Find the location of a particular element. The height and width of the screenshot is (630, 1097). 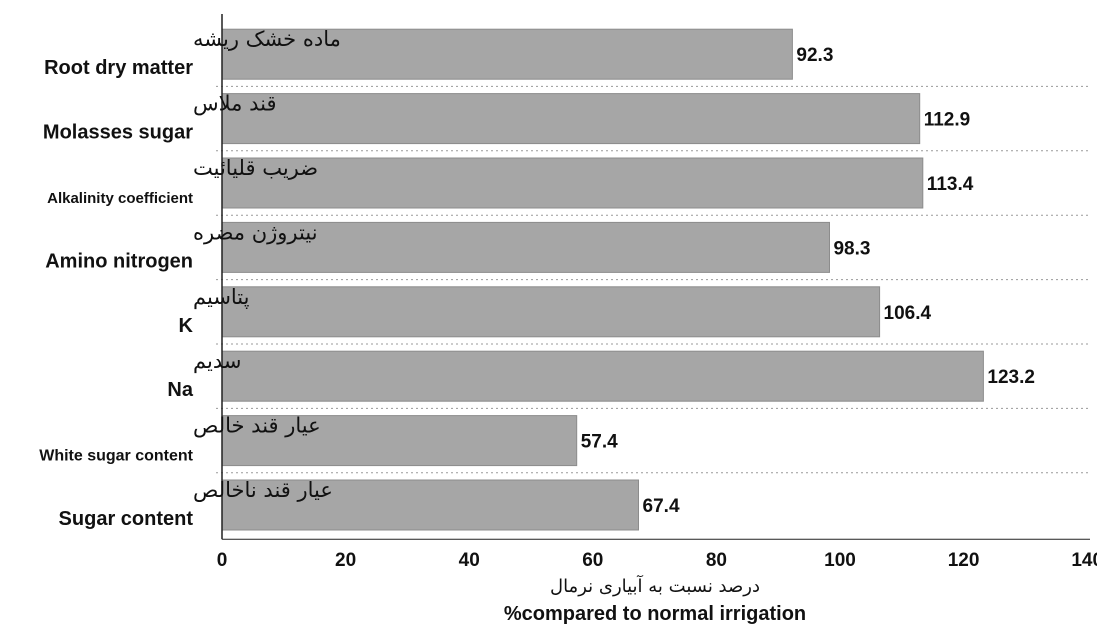

x-tick-label: 60 is located at coordinates (592, 560).